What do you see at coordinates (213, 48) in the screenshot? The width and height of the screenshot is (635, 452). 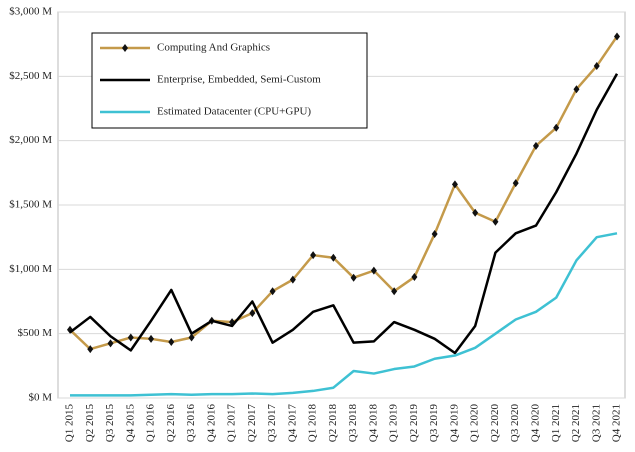 I see `legend-label: Computing And Graphics` at bounding box center [213, 48].